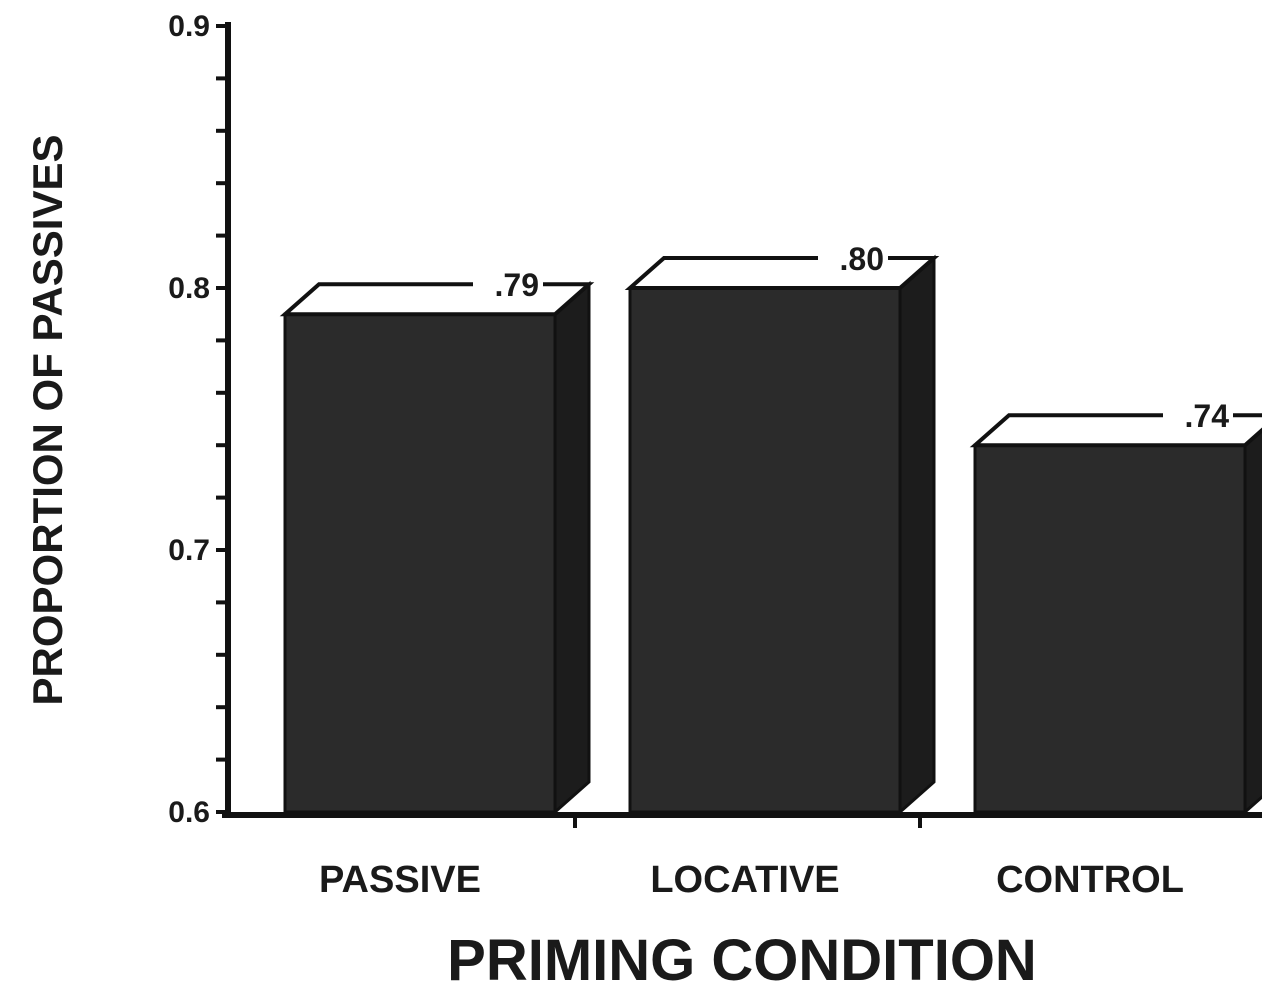  I want to click on y-tick-label: 0.8, so click(189, 288).